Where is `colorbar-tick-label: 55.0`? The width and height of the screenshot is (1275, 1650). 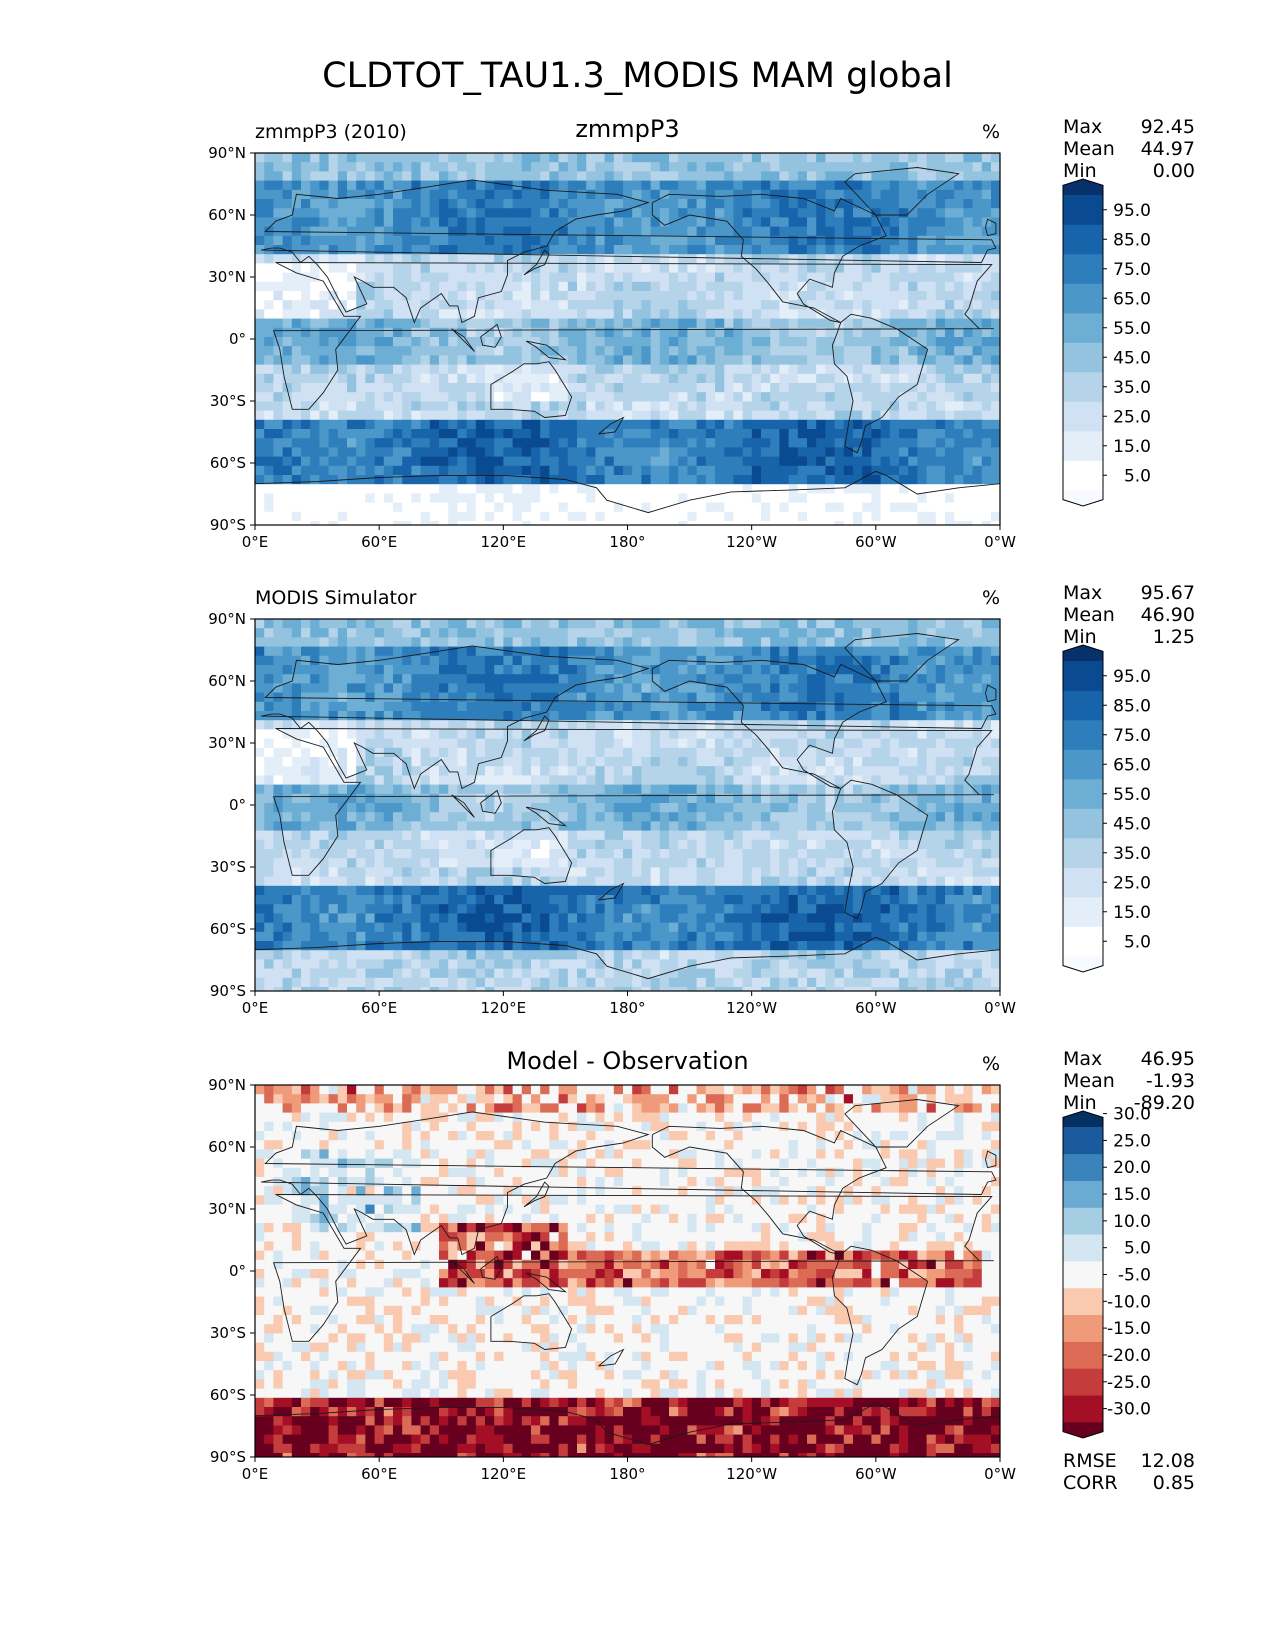
colorbar-tick-label: 55.0 is located at coordinates (1132, 329).